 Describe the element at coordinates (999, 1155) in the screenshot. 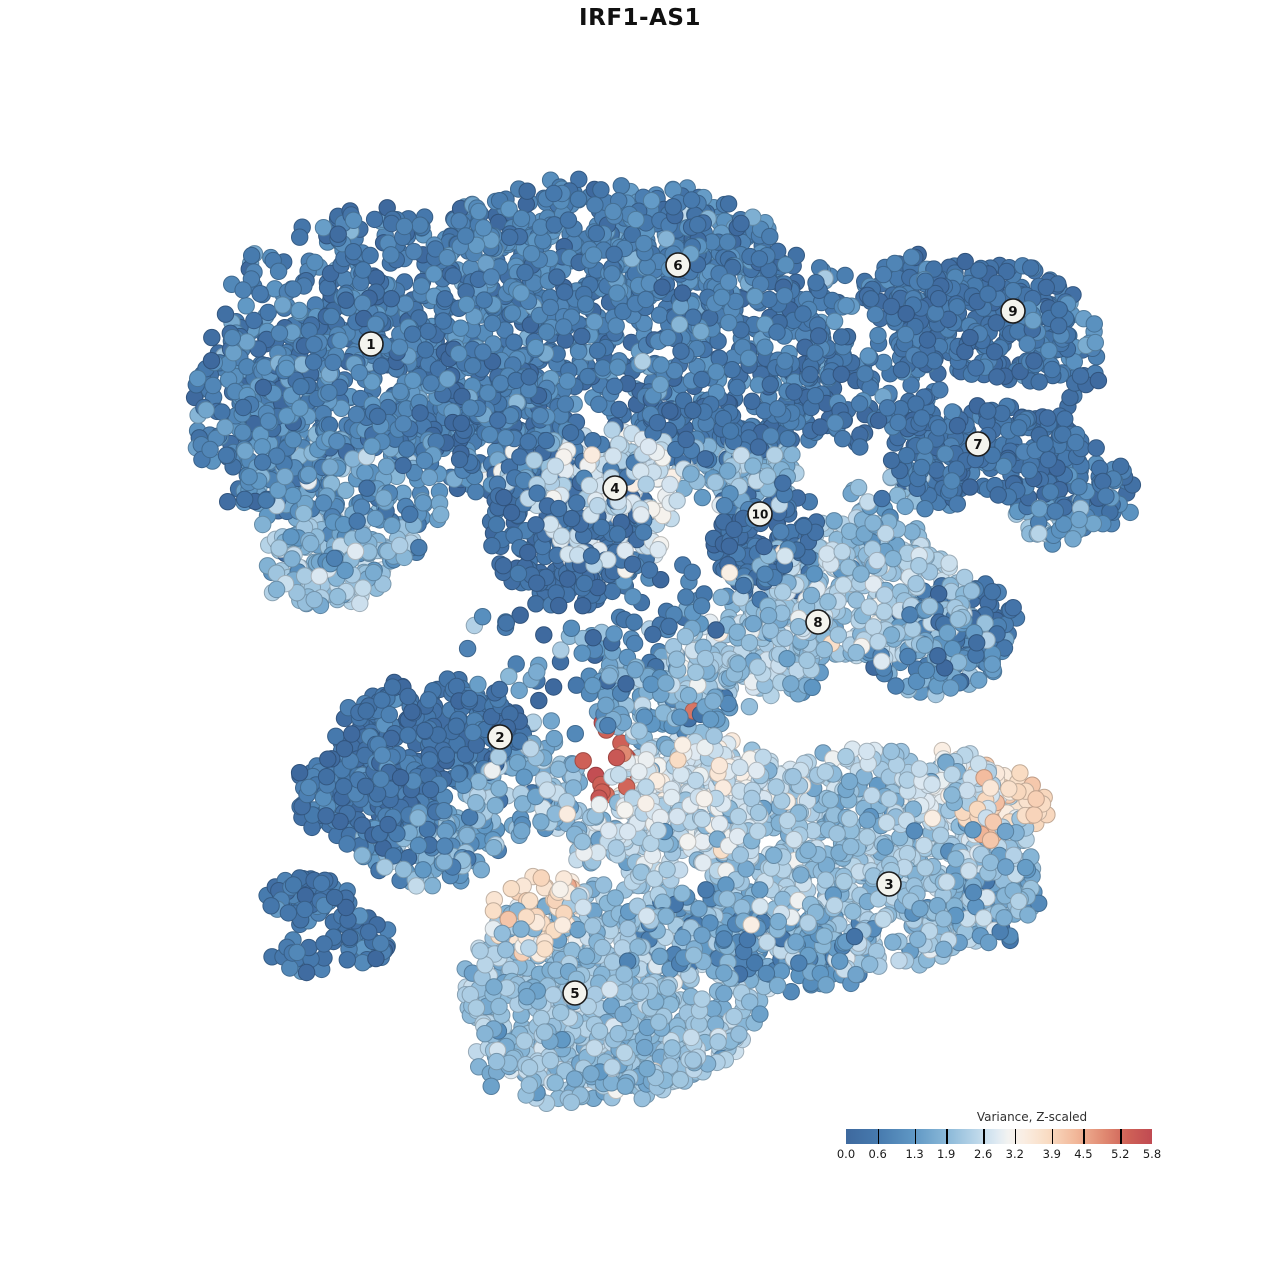

I see `colorbar-tick-labels: 0.0 0.6 1.3 1.9 2.6 3.2 3.9 4.5 5.2 5.8` at that location.